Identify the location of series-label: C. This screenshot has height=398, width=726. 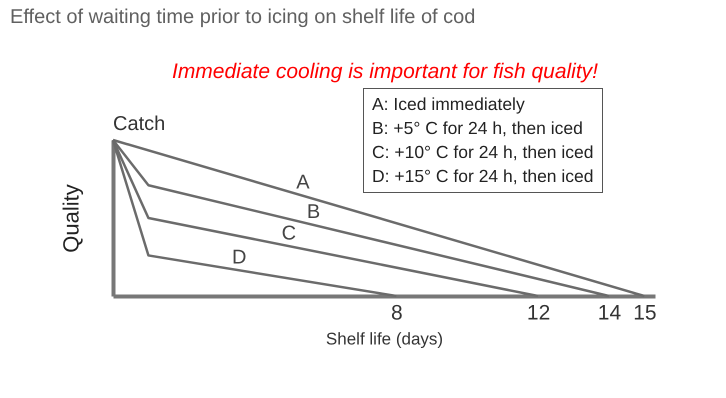
(289, 233).